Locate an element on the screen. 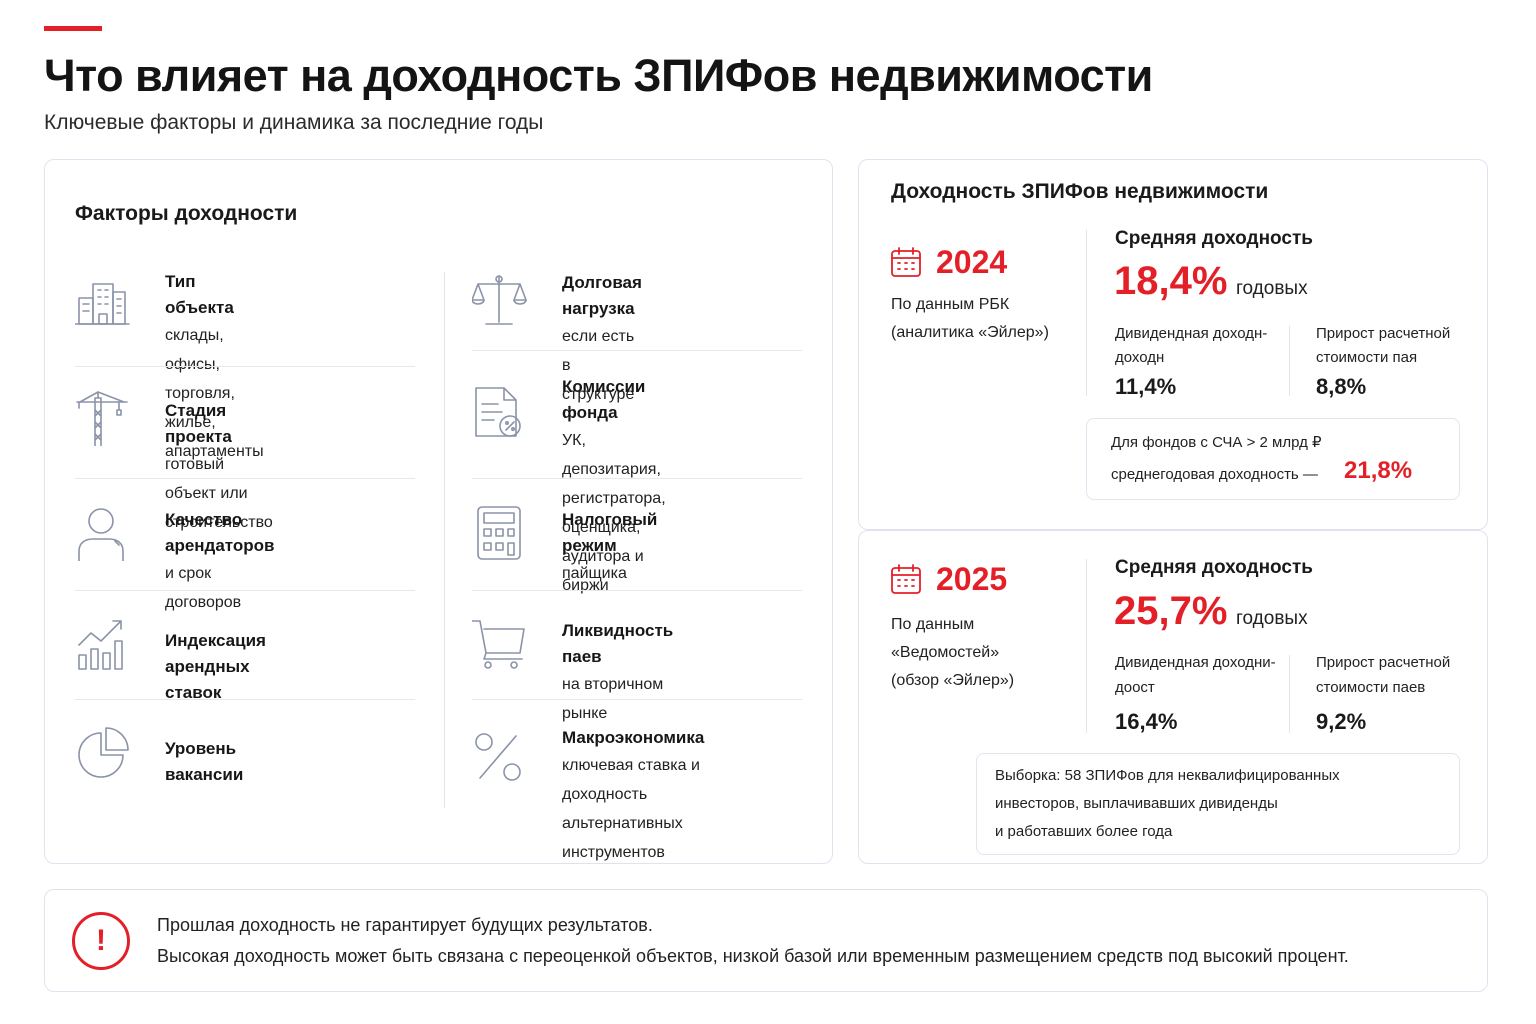  factor-desc: жилье, апартаменты is located at coordinates (214, 437).